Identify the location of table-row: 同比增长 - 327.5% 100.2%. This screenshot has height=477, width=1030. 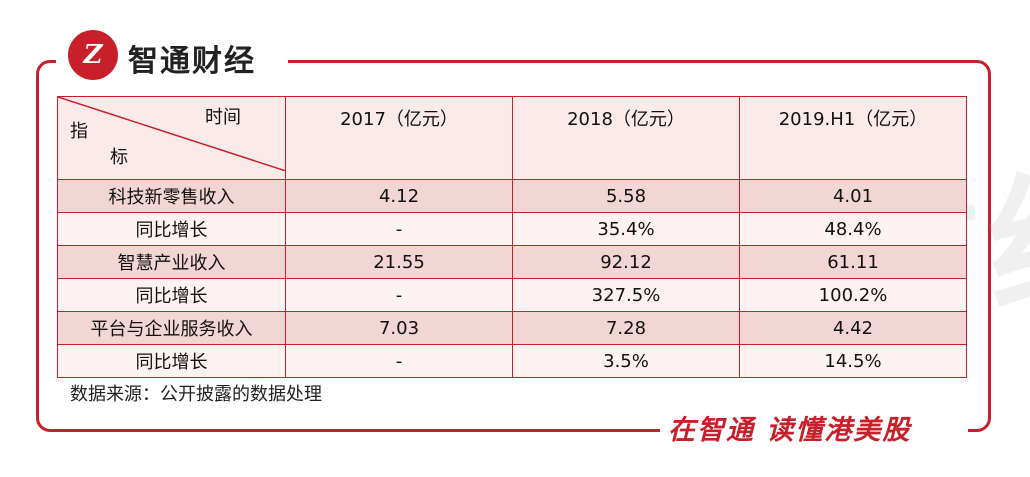
(512, 295).